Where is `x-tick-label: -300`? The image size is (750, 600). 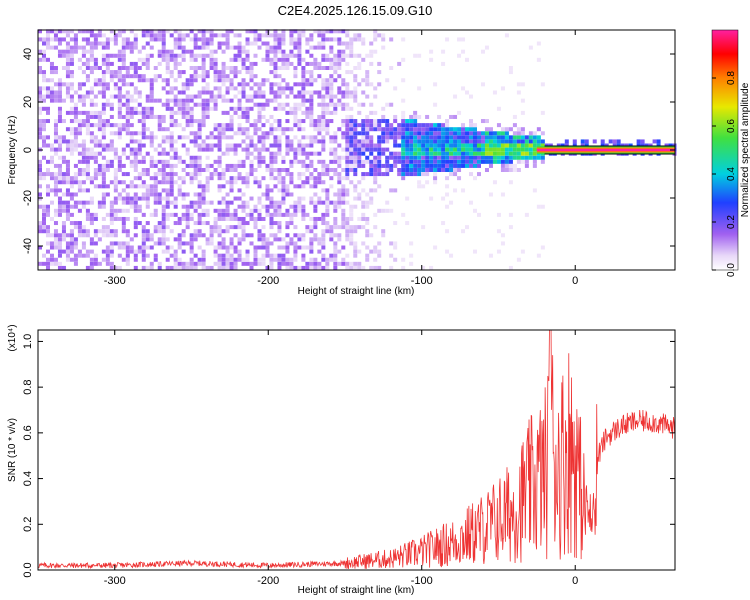 x-tick-label: -300 is located at coordinates (115, 581).